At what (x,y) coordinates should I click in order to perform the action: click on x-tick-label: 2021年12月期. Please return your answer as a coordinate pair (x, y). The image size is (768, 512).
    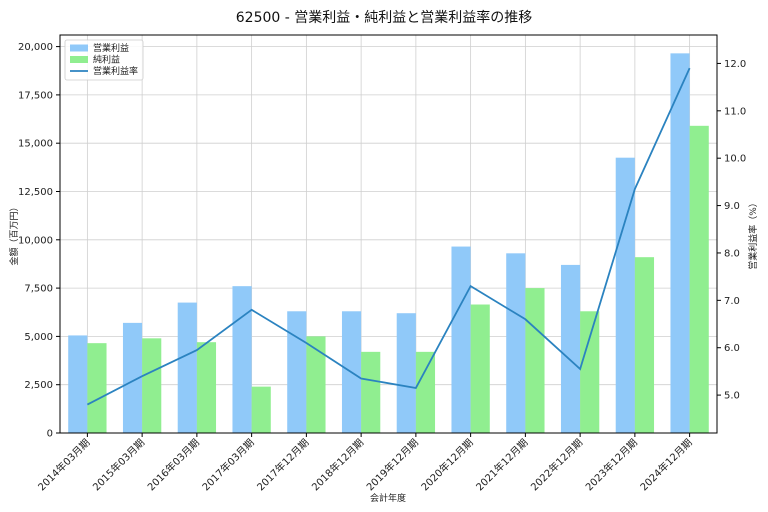
    Looking at the image, I should click on (501, 464).